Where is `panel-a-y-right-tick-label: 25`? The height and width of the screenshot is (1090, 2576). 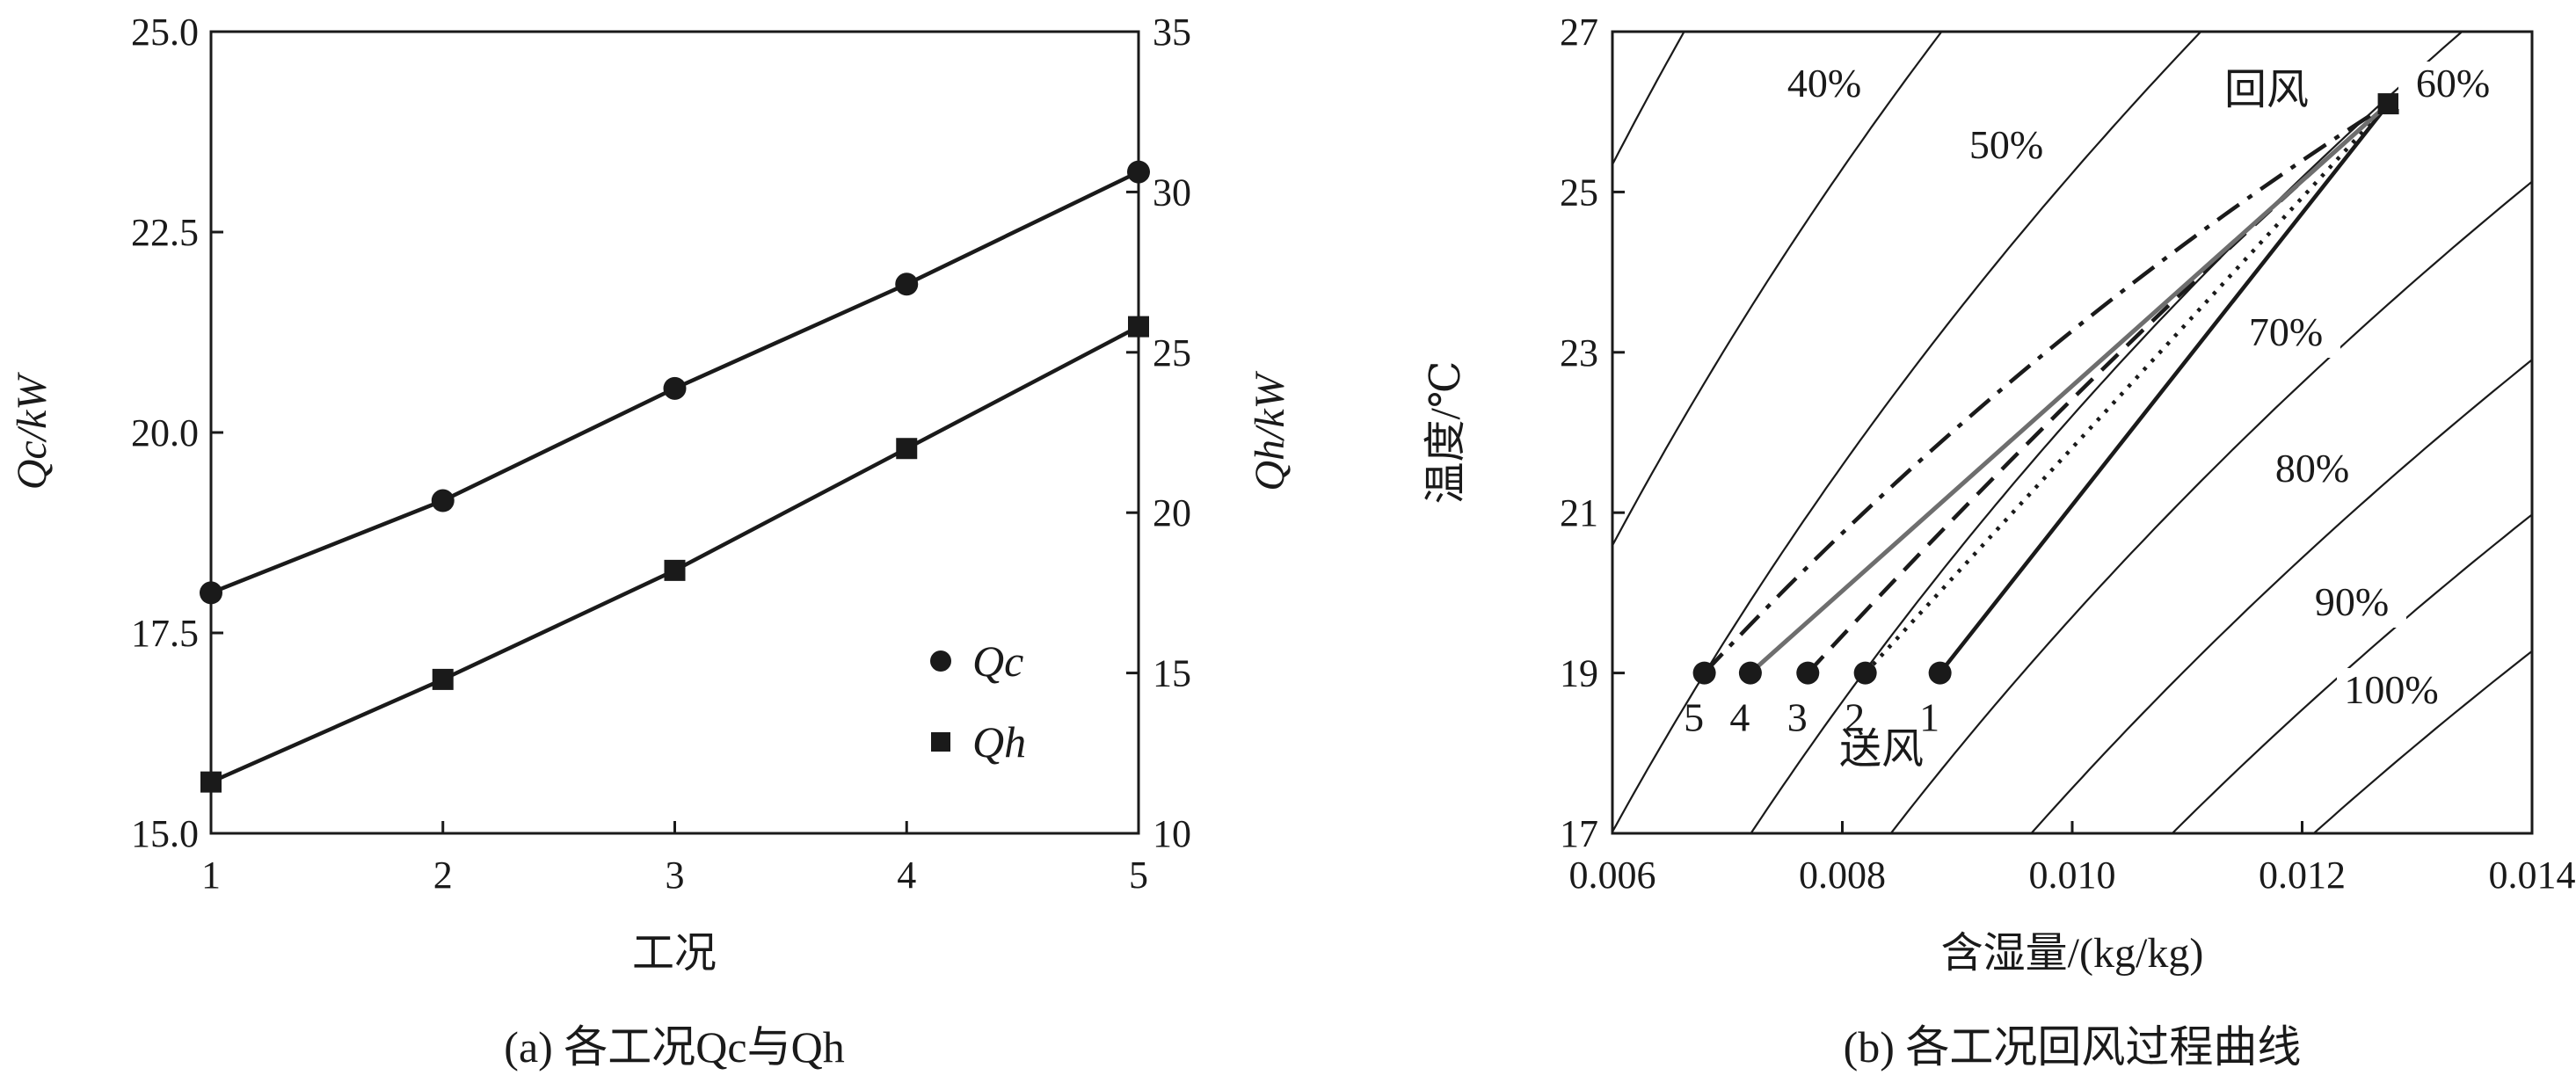
panel-a-y-right-tick-label: 25 is located at coordinates (1172, 353).